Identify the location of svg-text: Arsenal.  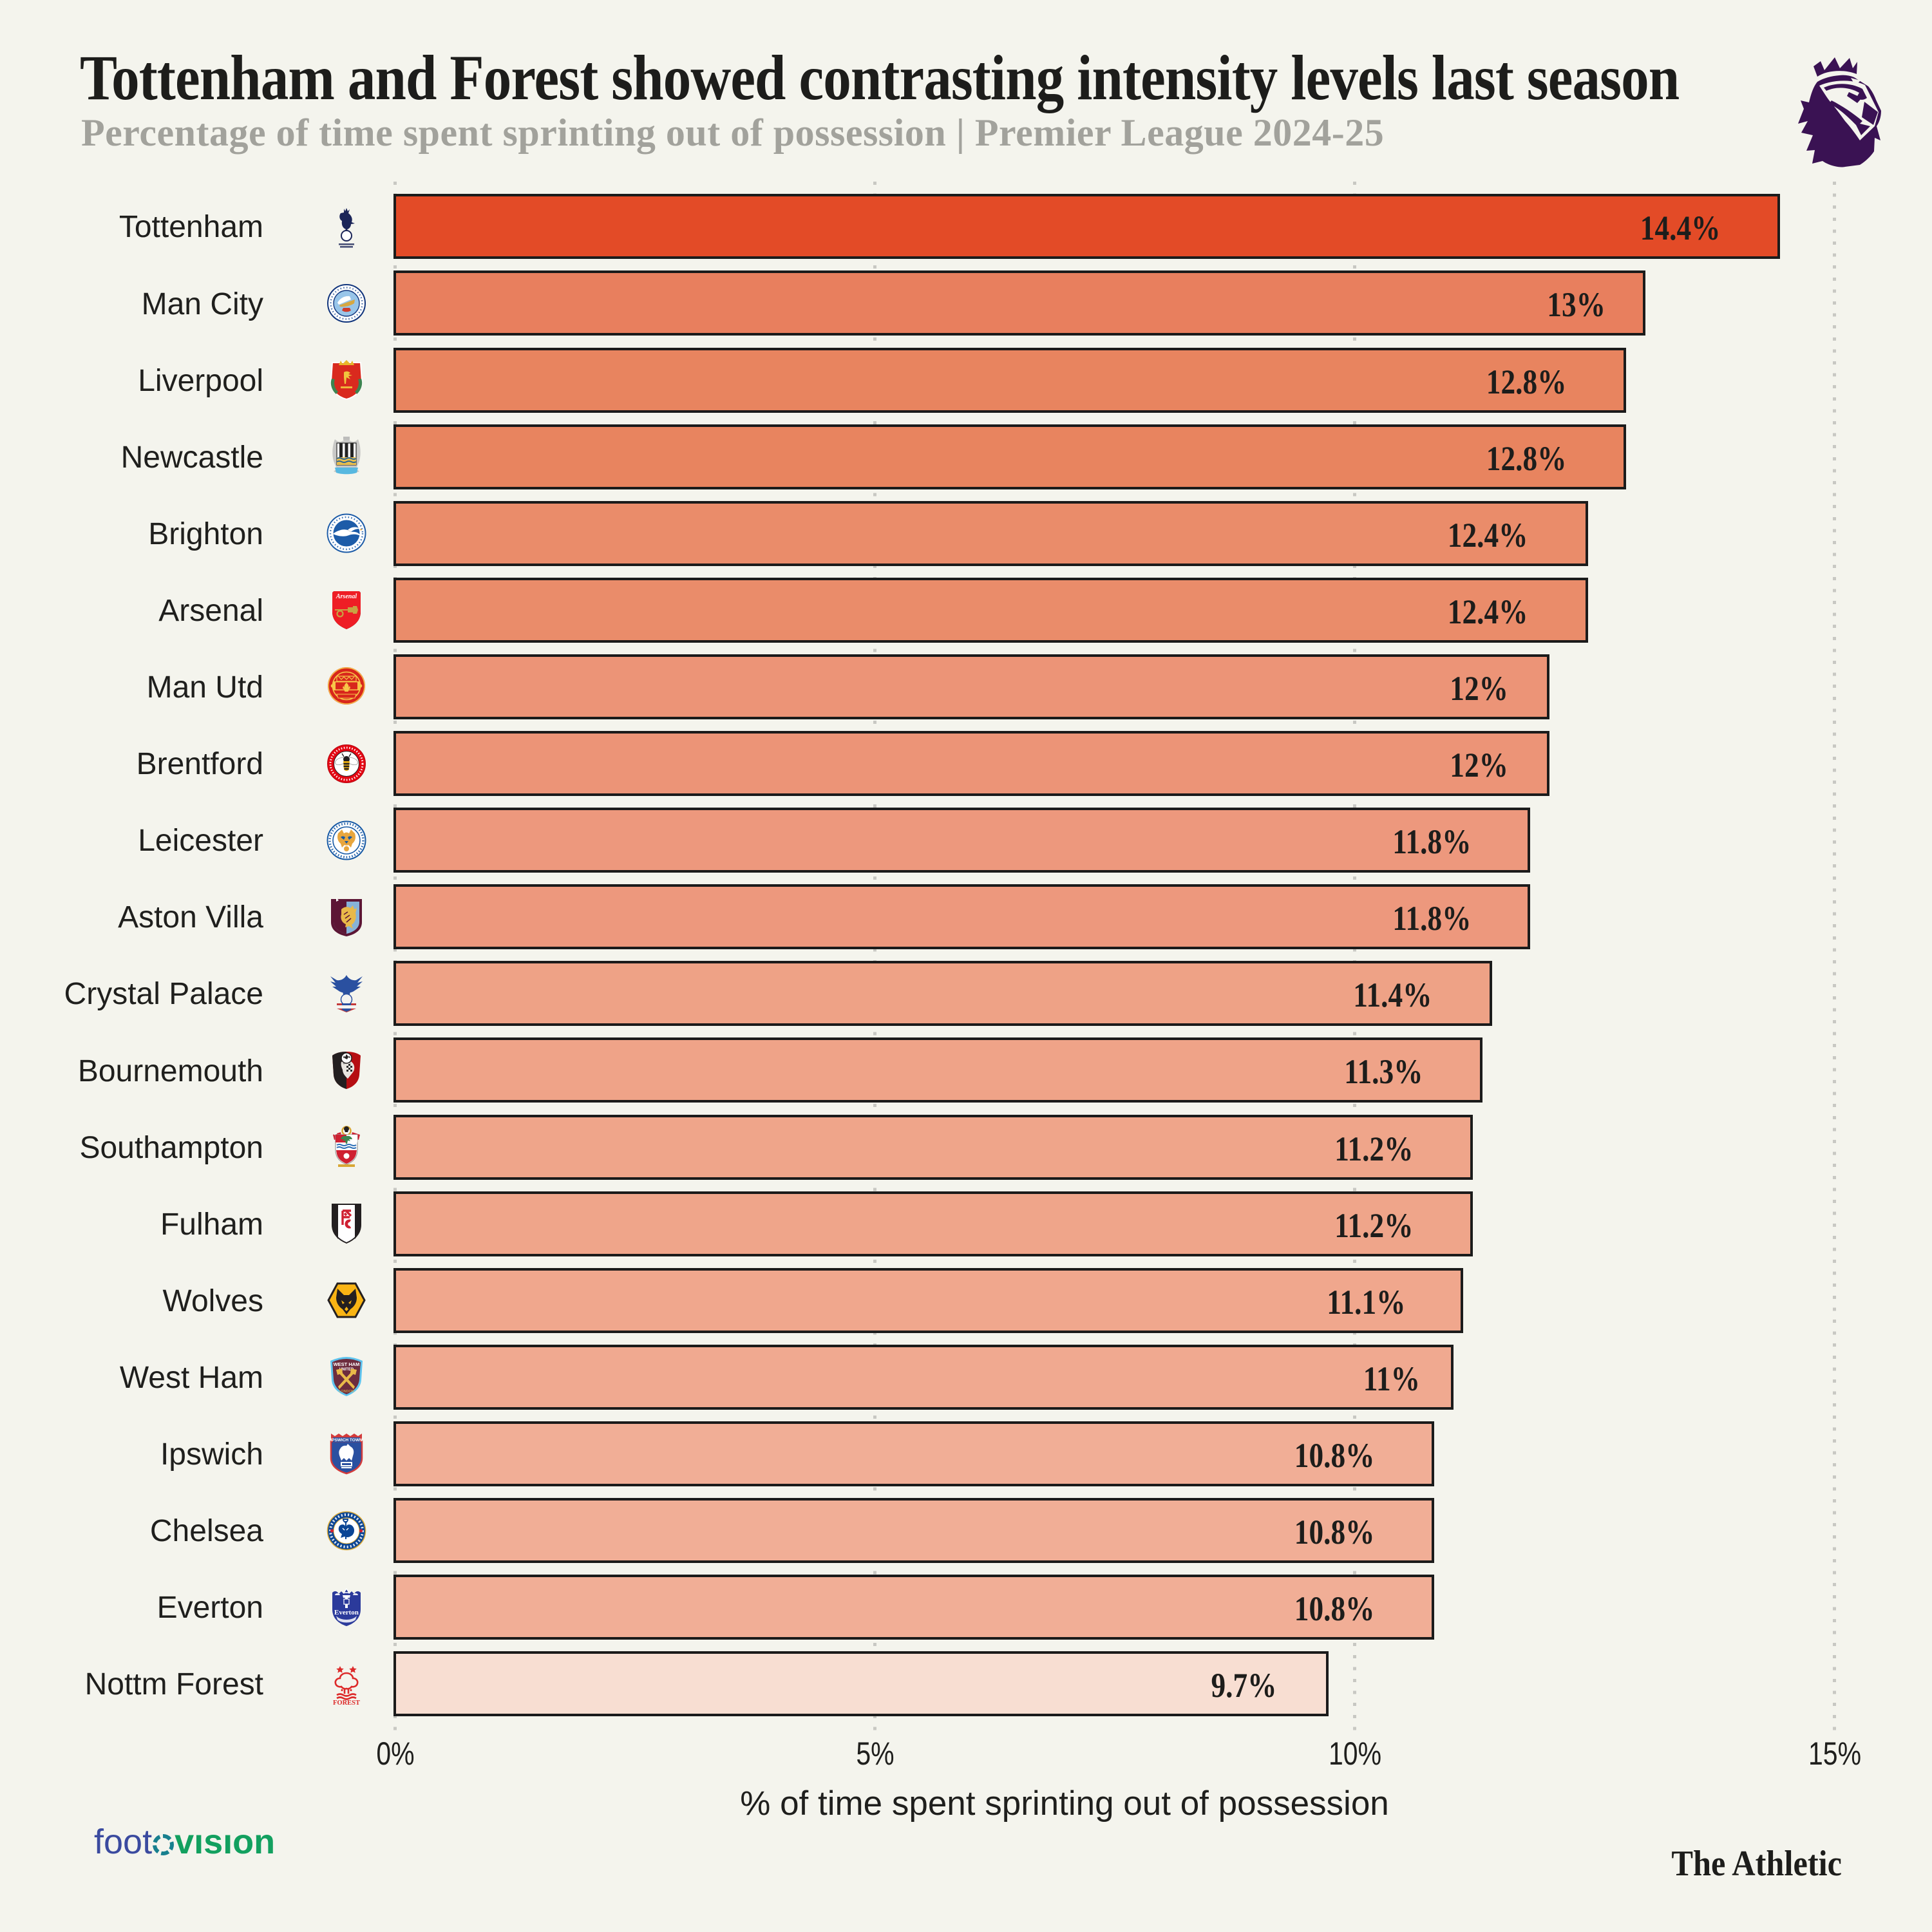
(347, 596).